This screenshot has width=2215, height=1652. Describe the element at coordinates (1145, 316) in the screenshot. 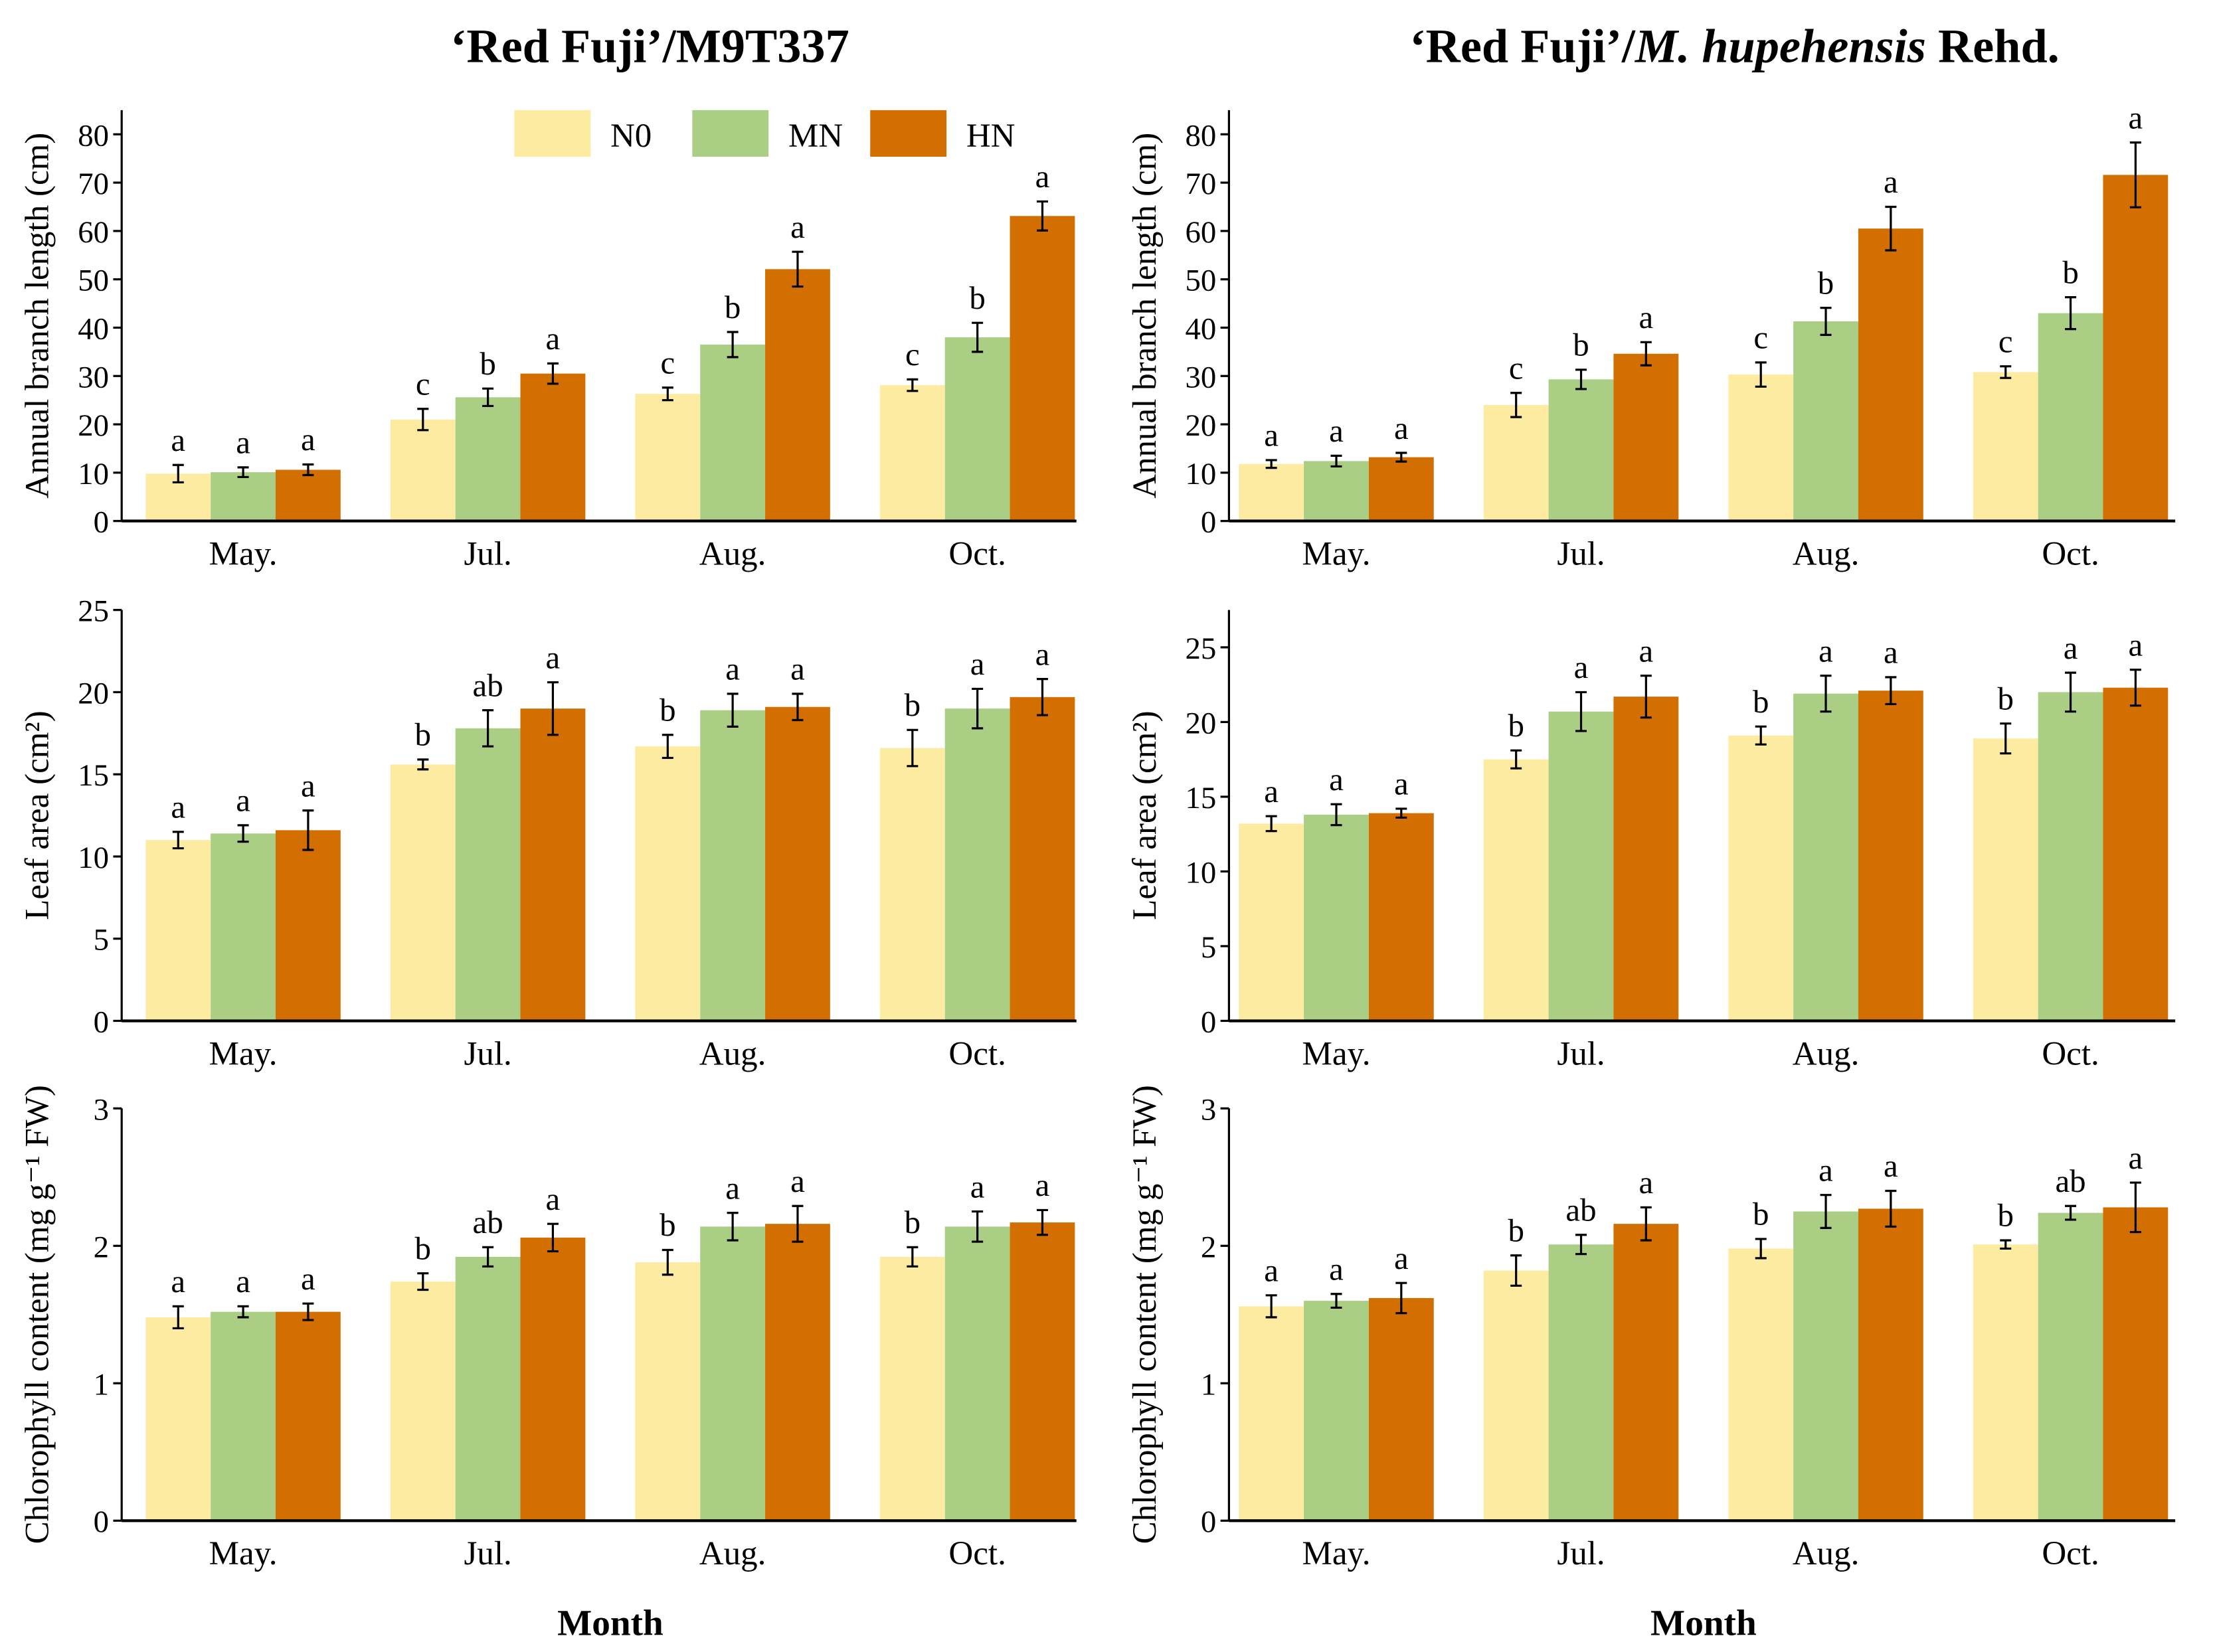

I see `y-axis-label: Annual branch length (cm)` at that location.